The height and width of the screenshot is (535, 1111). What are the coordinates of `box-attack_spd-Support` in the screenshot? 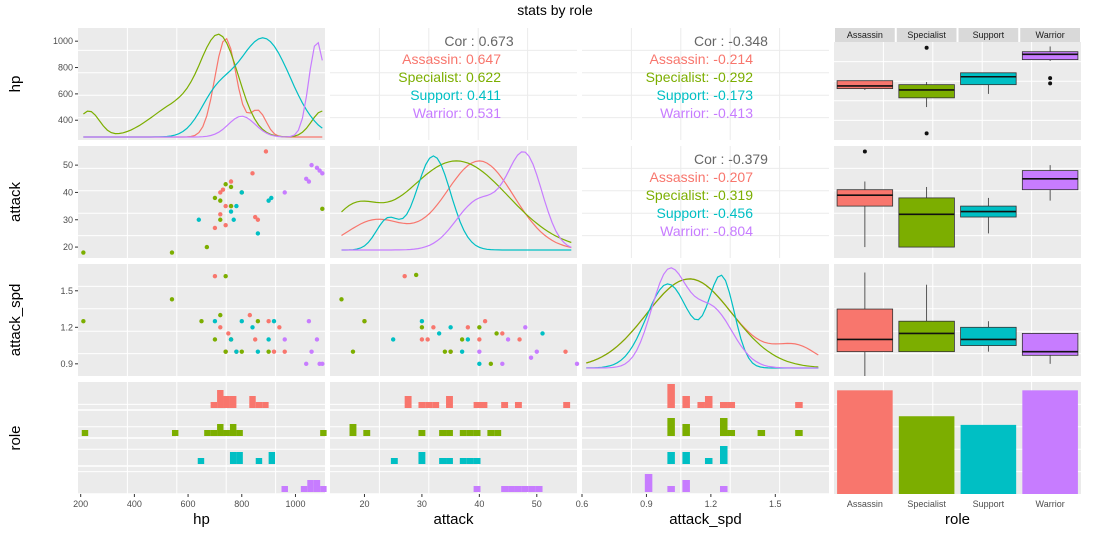 It's located at (988, 336).